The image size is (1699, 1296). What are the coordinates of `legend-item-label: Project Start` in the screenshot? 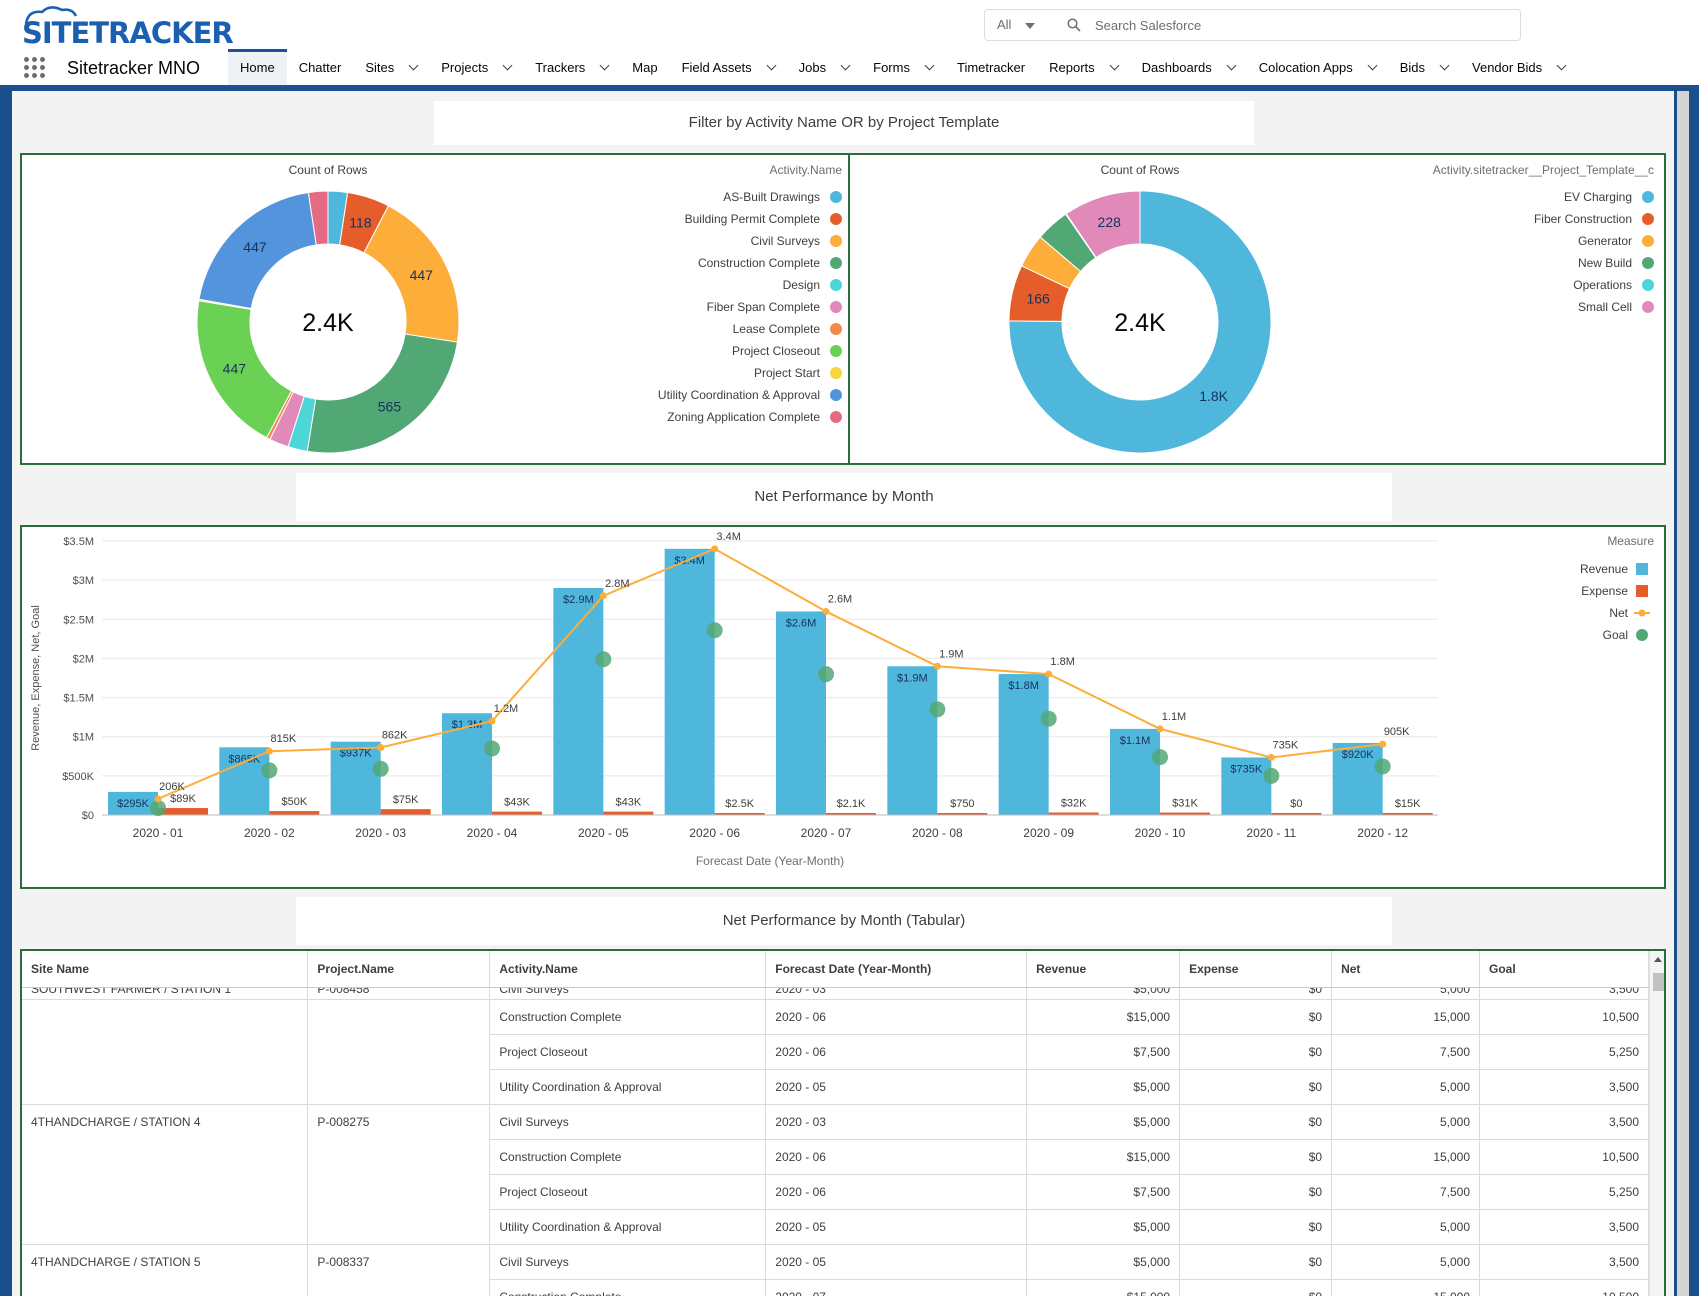 It's located at (787, 373).